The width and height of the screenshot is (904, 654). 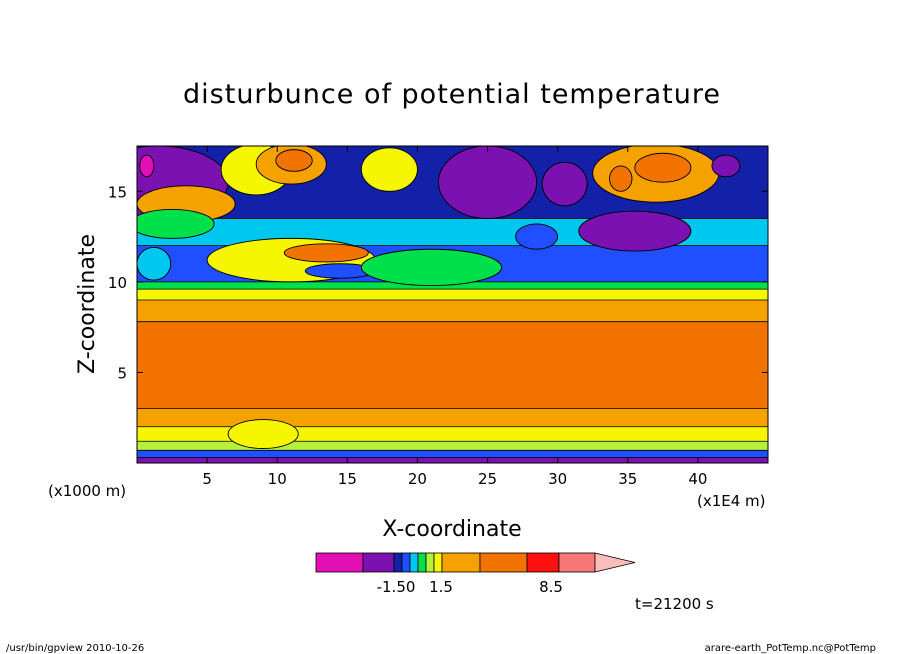 What do you see at coordinates (117, 192) in the screenshot?
I see `y-tick-label: 15` at bounding box center [117, 192].